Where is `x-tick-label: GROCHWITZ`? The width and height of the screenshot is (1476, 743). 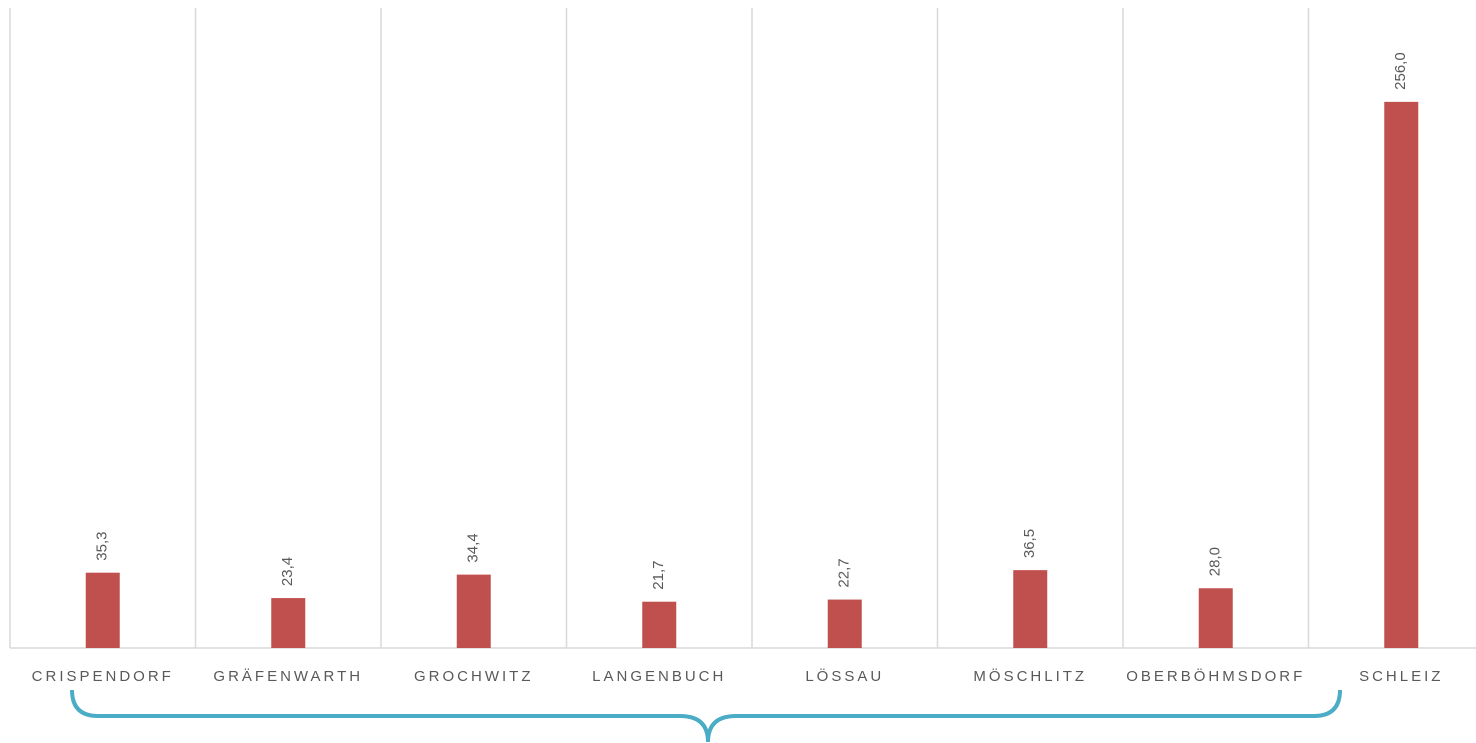
x-tick-label: GROCHWITZ is located at coordinates (473, 676).